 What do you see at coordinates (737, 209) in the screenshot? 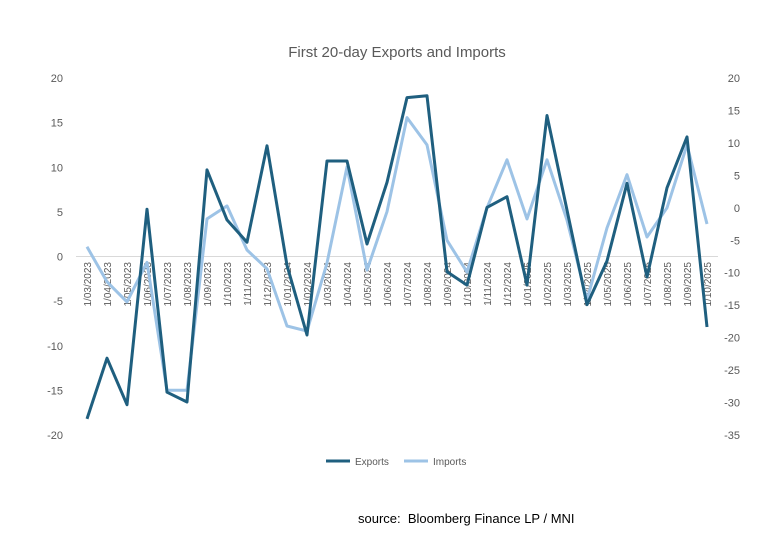
I see `right-tick-label: 0` at bounding box center [737, 209].